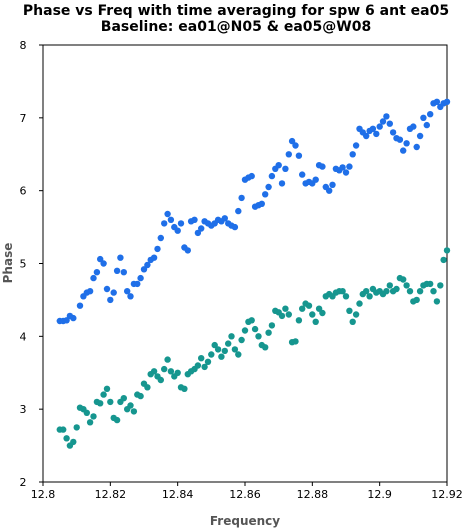  I want to click on y-axis-ticks: 2 3 4 5 6 7 8, so click(31, 264).